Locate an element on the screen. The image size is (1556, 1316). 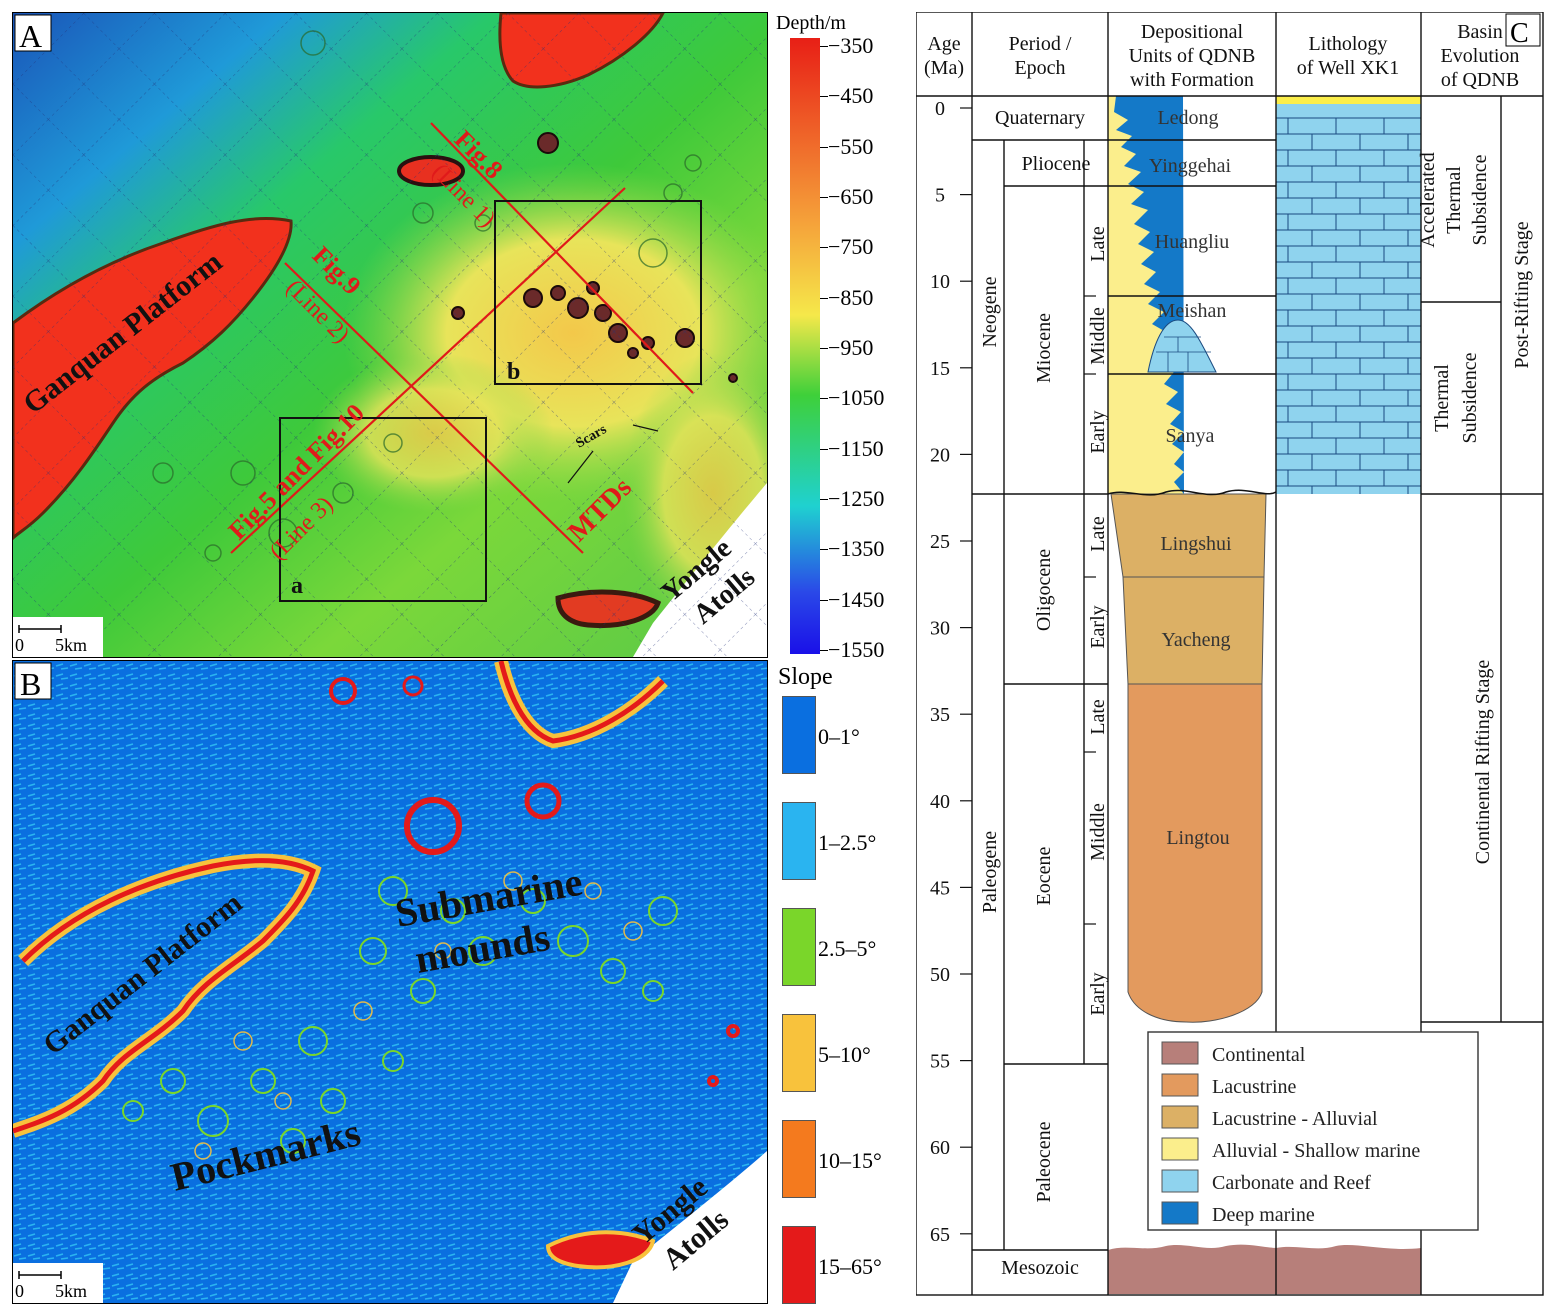
age-label: 65 is located at coordinates (940, 1235).